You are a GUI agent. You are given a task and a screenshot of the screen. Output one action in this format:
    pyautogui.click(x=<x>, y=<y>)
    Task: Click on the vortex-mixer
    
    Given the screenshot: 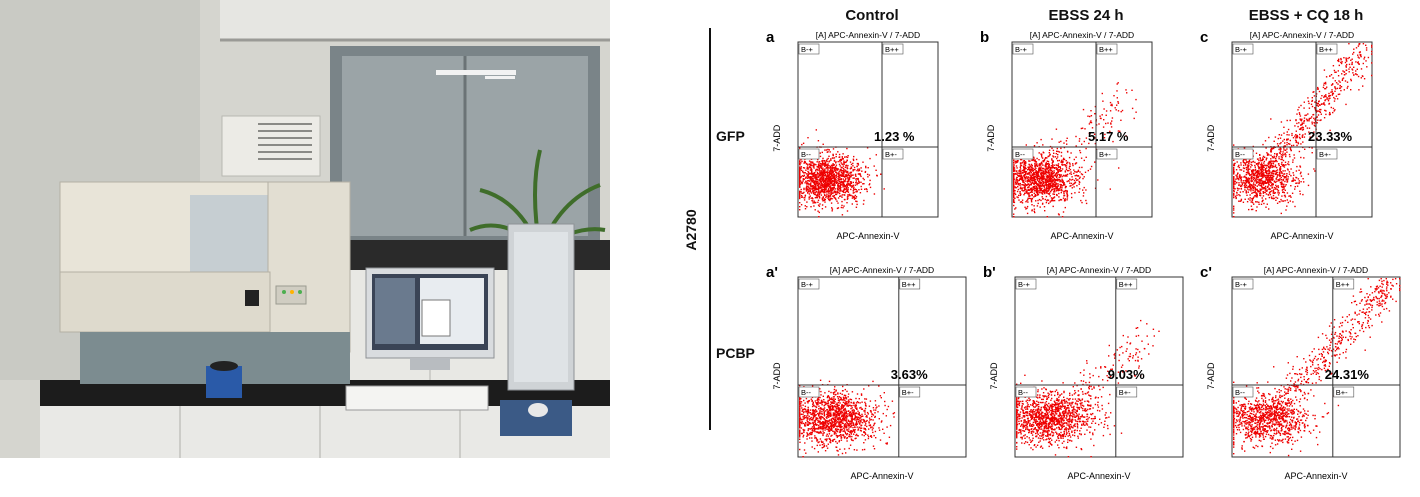 What is the action you would take?
    pyautogui.click(x=224, y=382)
    